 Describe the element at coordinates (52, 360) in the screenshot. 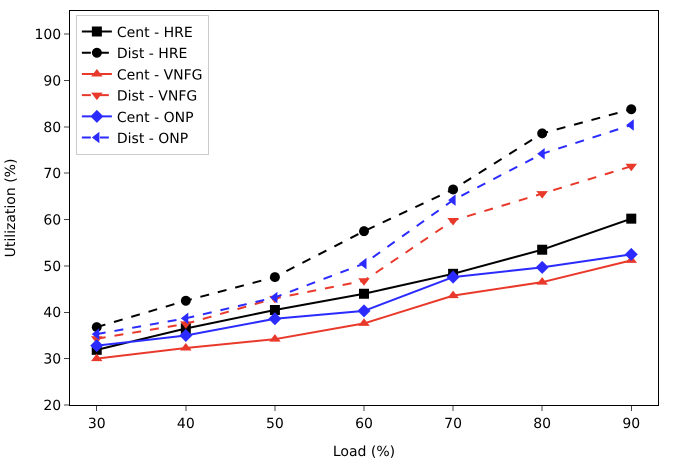

I see `y-tick-label: 30` at that location.